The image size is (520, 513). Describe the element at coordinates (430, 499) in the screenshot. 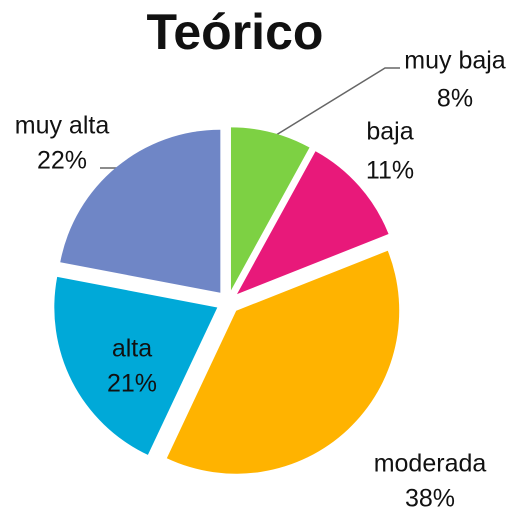

I see `slice-percent: 38%` at that location.